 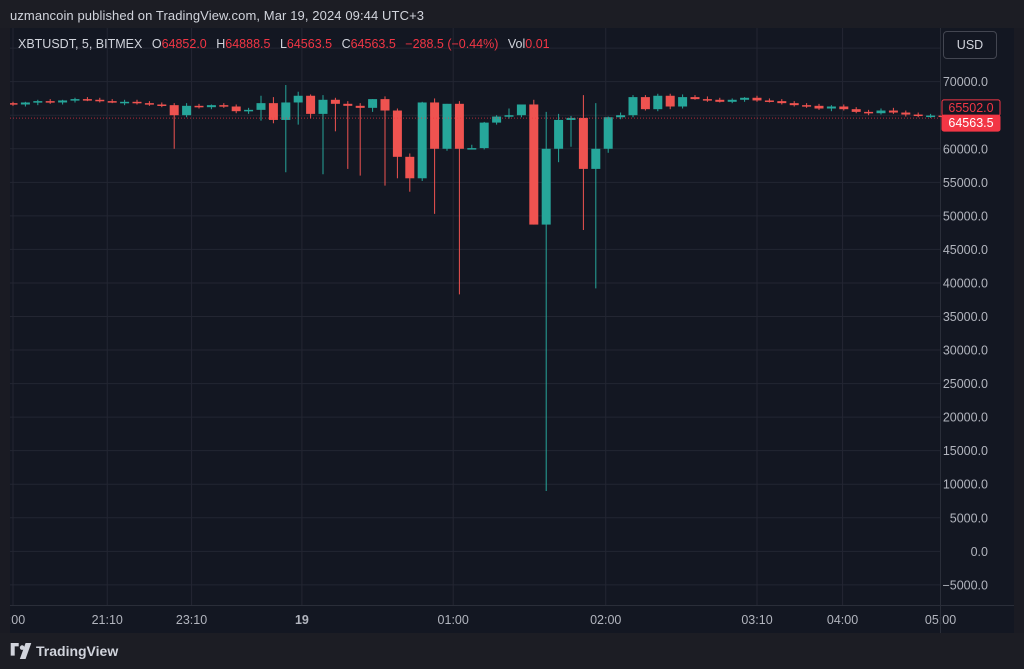 What do you see at coordinates (17, 620) in the screenshot?
I see `x-tick-label: 0:00` at bounding box center [17, 620].